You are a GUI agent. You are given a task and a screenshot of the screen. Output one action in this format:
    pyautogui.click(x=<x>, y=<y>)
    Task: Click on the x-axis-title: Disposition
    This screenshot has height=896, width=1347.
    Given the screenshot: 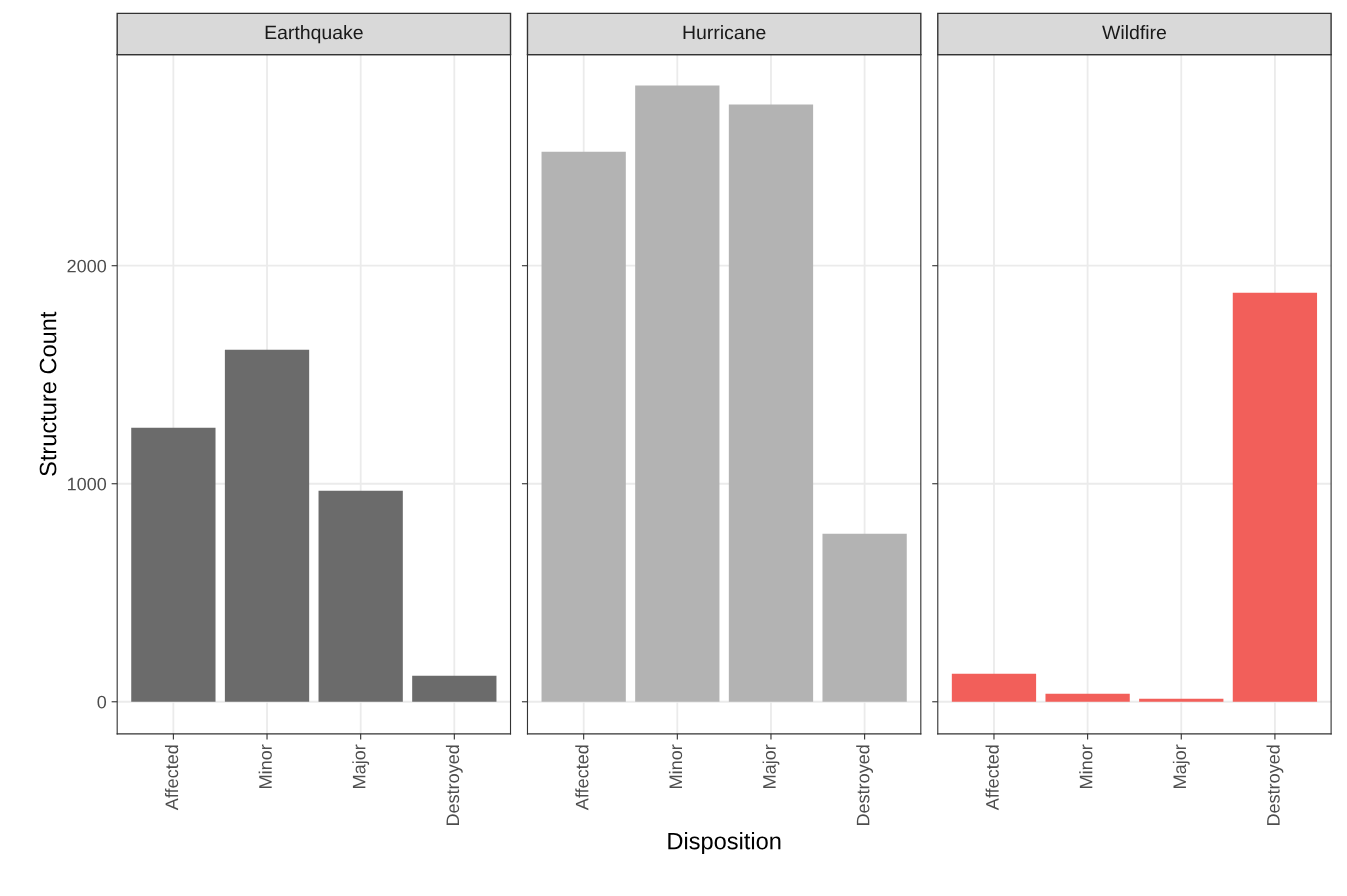 What is the action you would take?
    pyautogui.click(x=724, y=843)
    